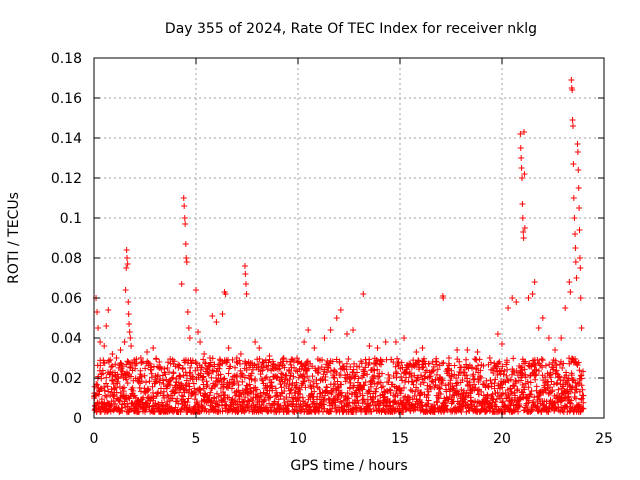  What do you see at coordinates (66, 99) in the screenshot?
I see `y-tick-label: 0.16` at bounding box center [66, 99].